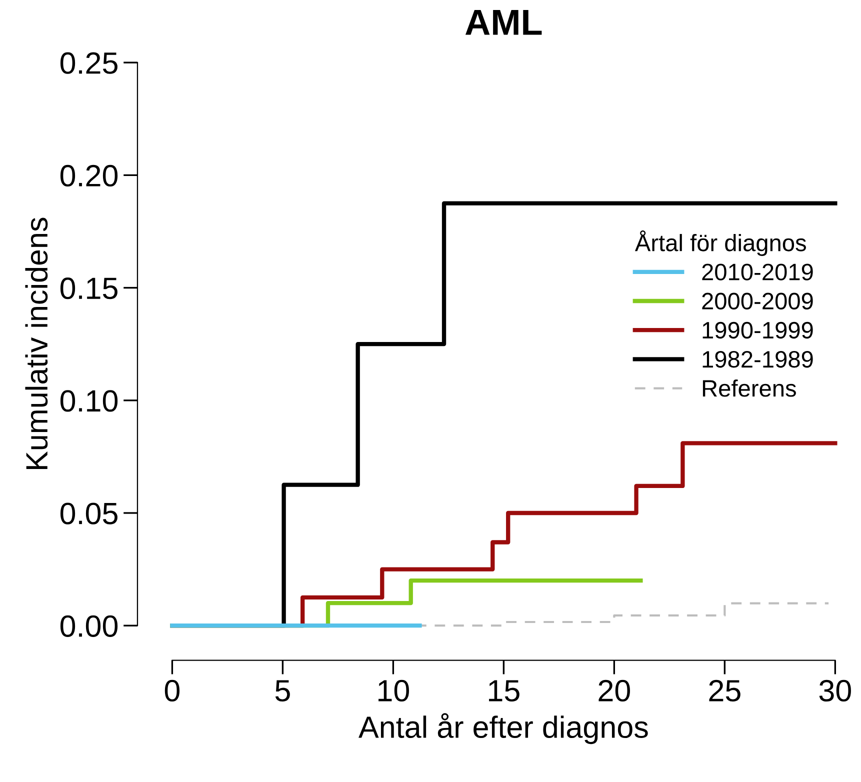 The width and height of the screenshot is (861, 782). I want to click on x-tick-label: 25, so click(724, 691).